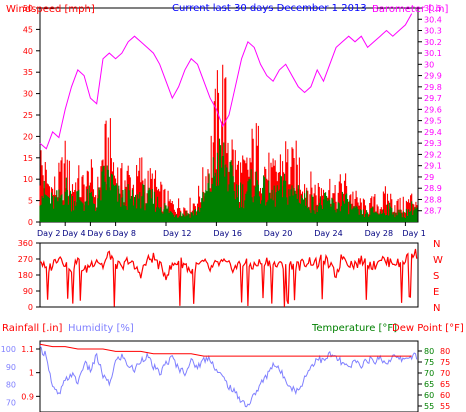  What do you see at coordinates (11, 385) in the screenshot?
I see `humidity-tick-label: 80` at bounding box center [11, 385].